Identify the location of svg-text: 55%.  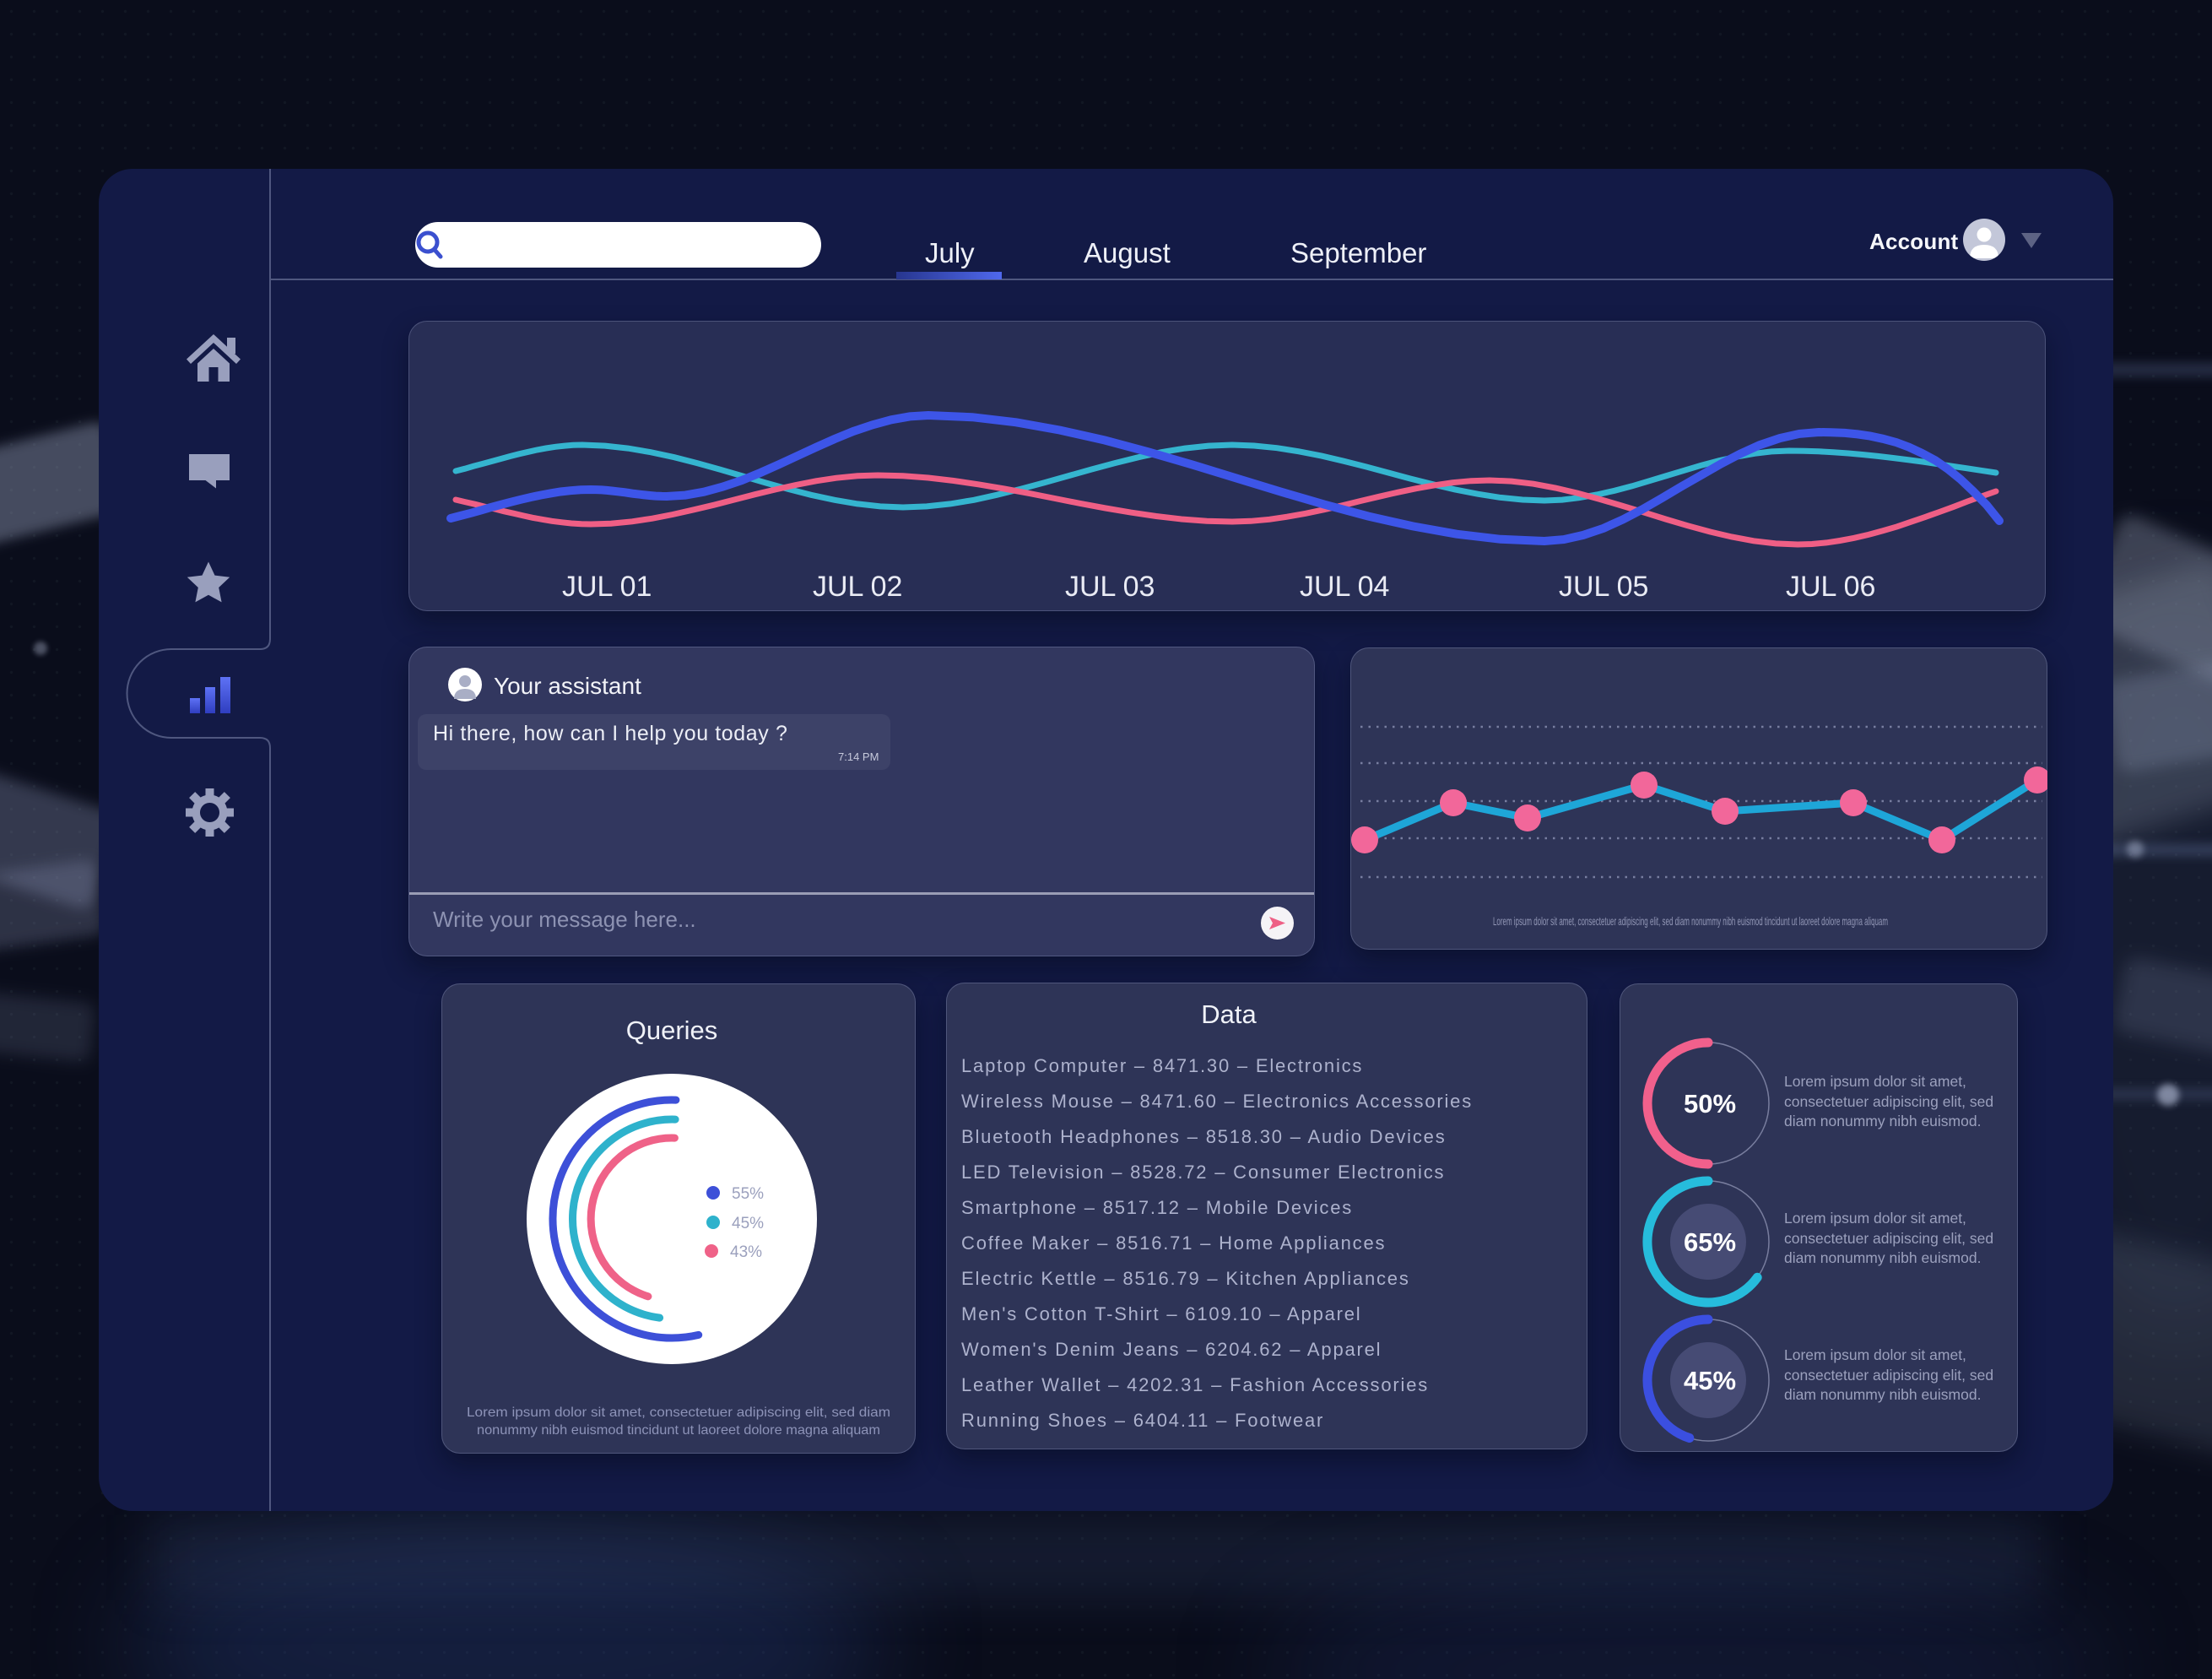
(748, 1194).